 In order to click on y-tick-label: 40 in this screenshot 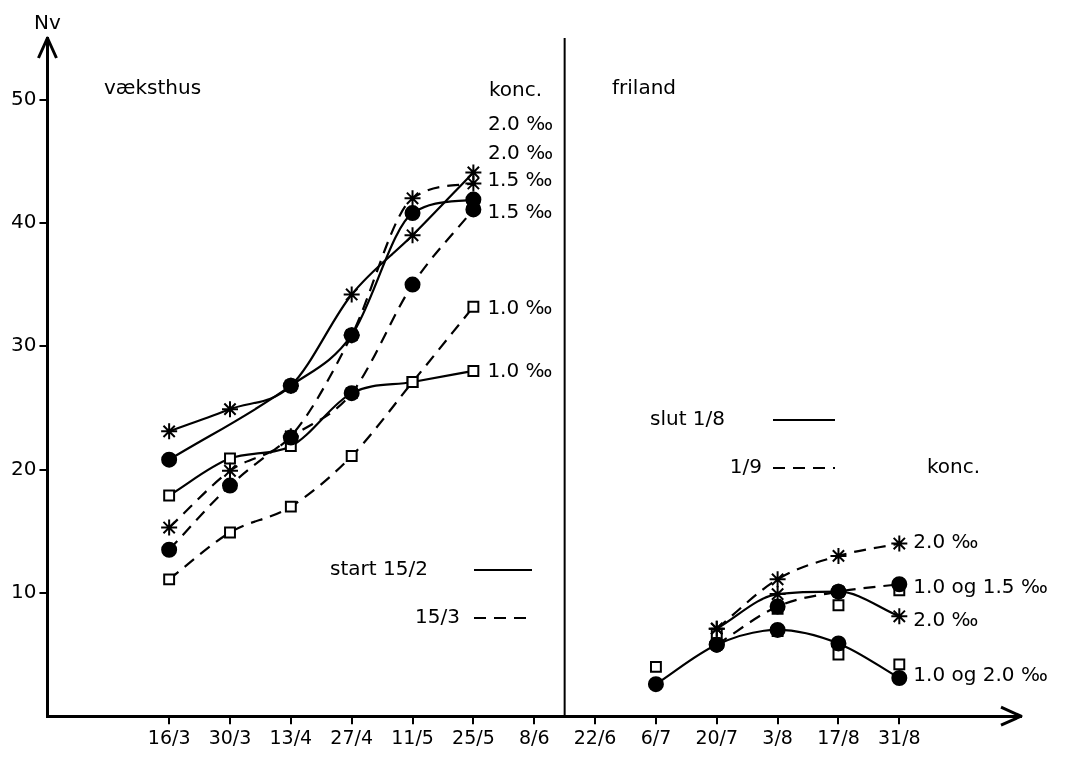, I will do `click(24, 221)`.